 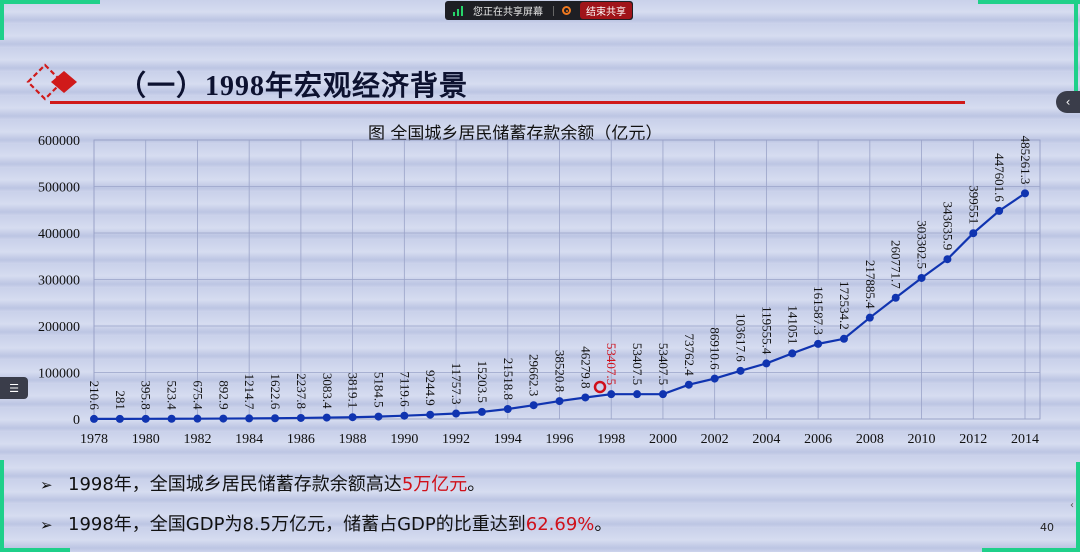 What do you see at coordinates (76, 420) in the screenshot?
I see `y-tick-label: 0` at bounding box center [76, 420].